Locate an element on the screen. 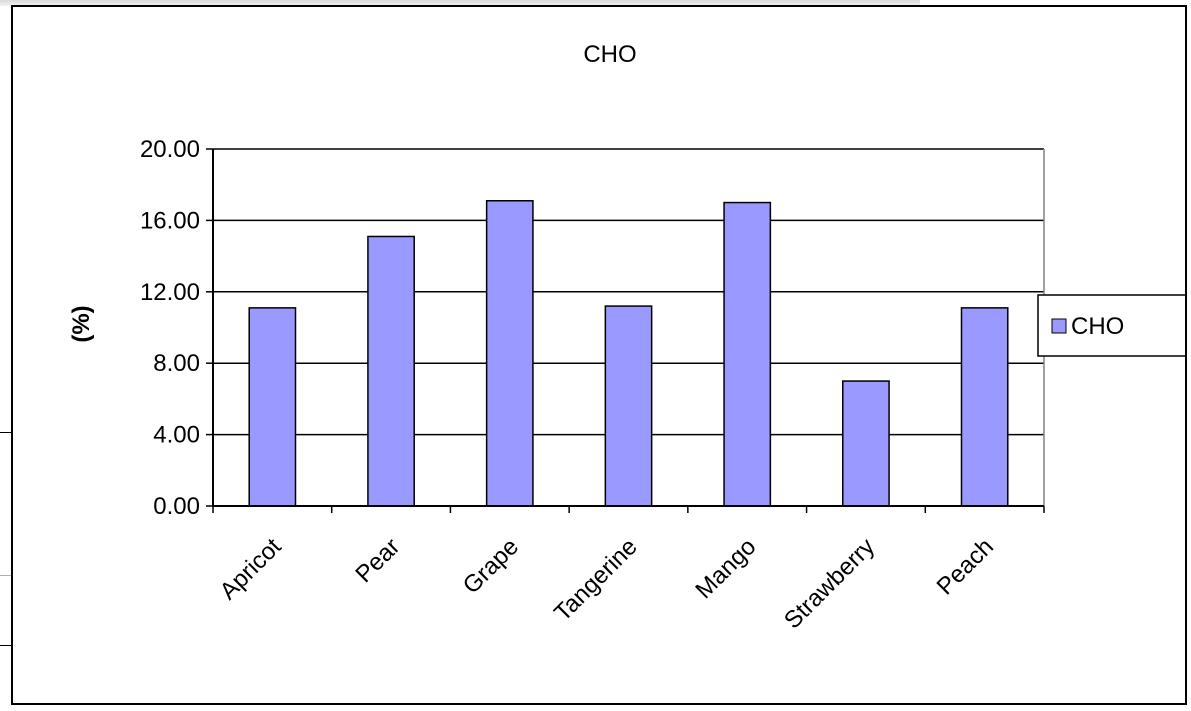 The width and height of the screenshot is (1191, 711). legend-label: CHO is located at coordinates (1097, 326).